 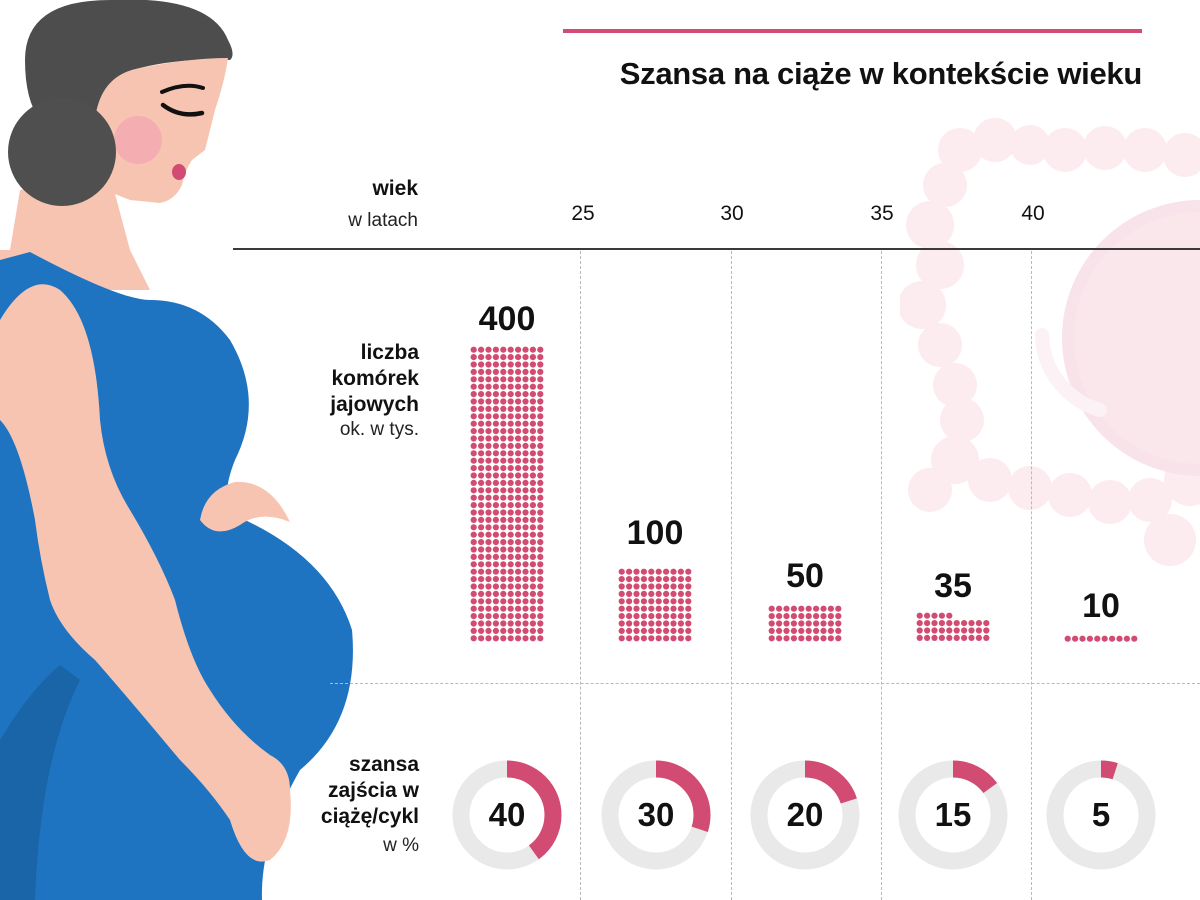 What do you see at coordinates (395, 188) in the screenshot?
I see `age-axis-label-bold: wiek` at bounding box center [395, 188].